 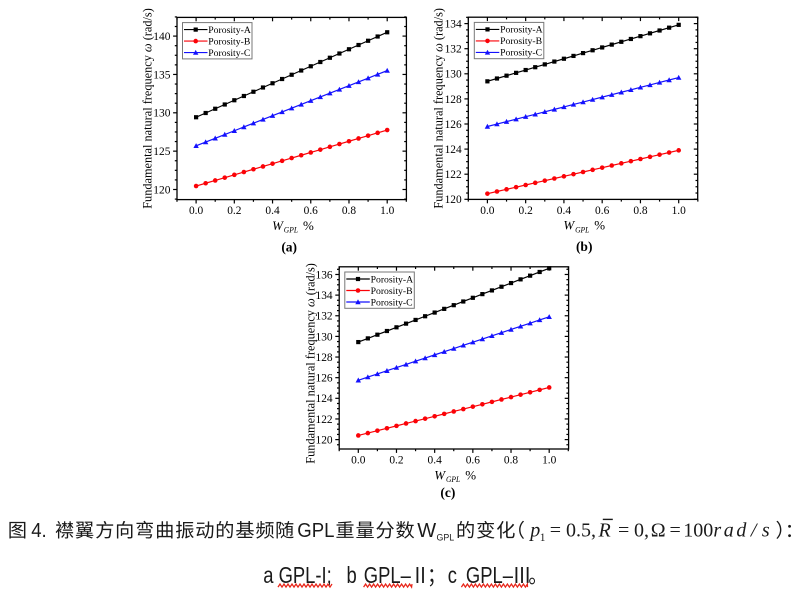 I want to click on svg-text: b, so click(x=352, y=575).